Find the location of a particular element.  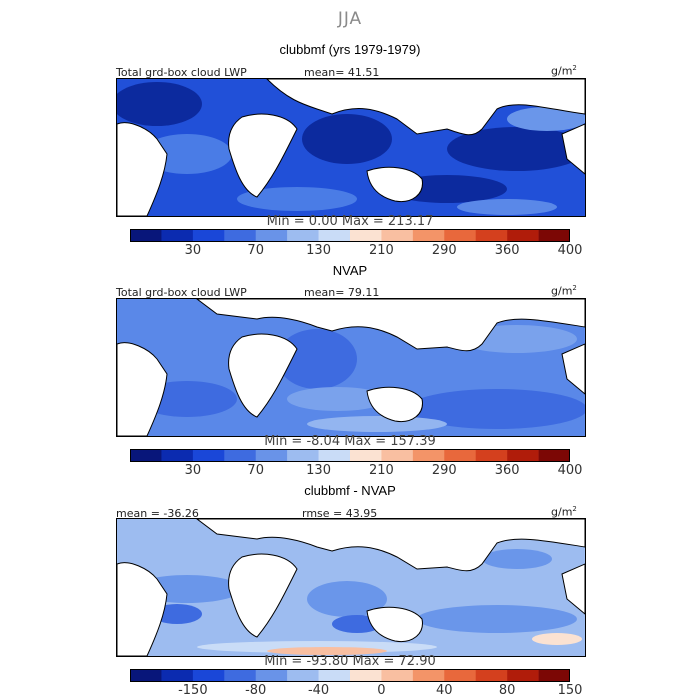

panel-1-units-exponent: 2 is located at coordinates (574, 68).